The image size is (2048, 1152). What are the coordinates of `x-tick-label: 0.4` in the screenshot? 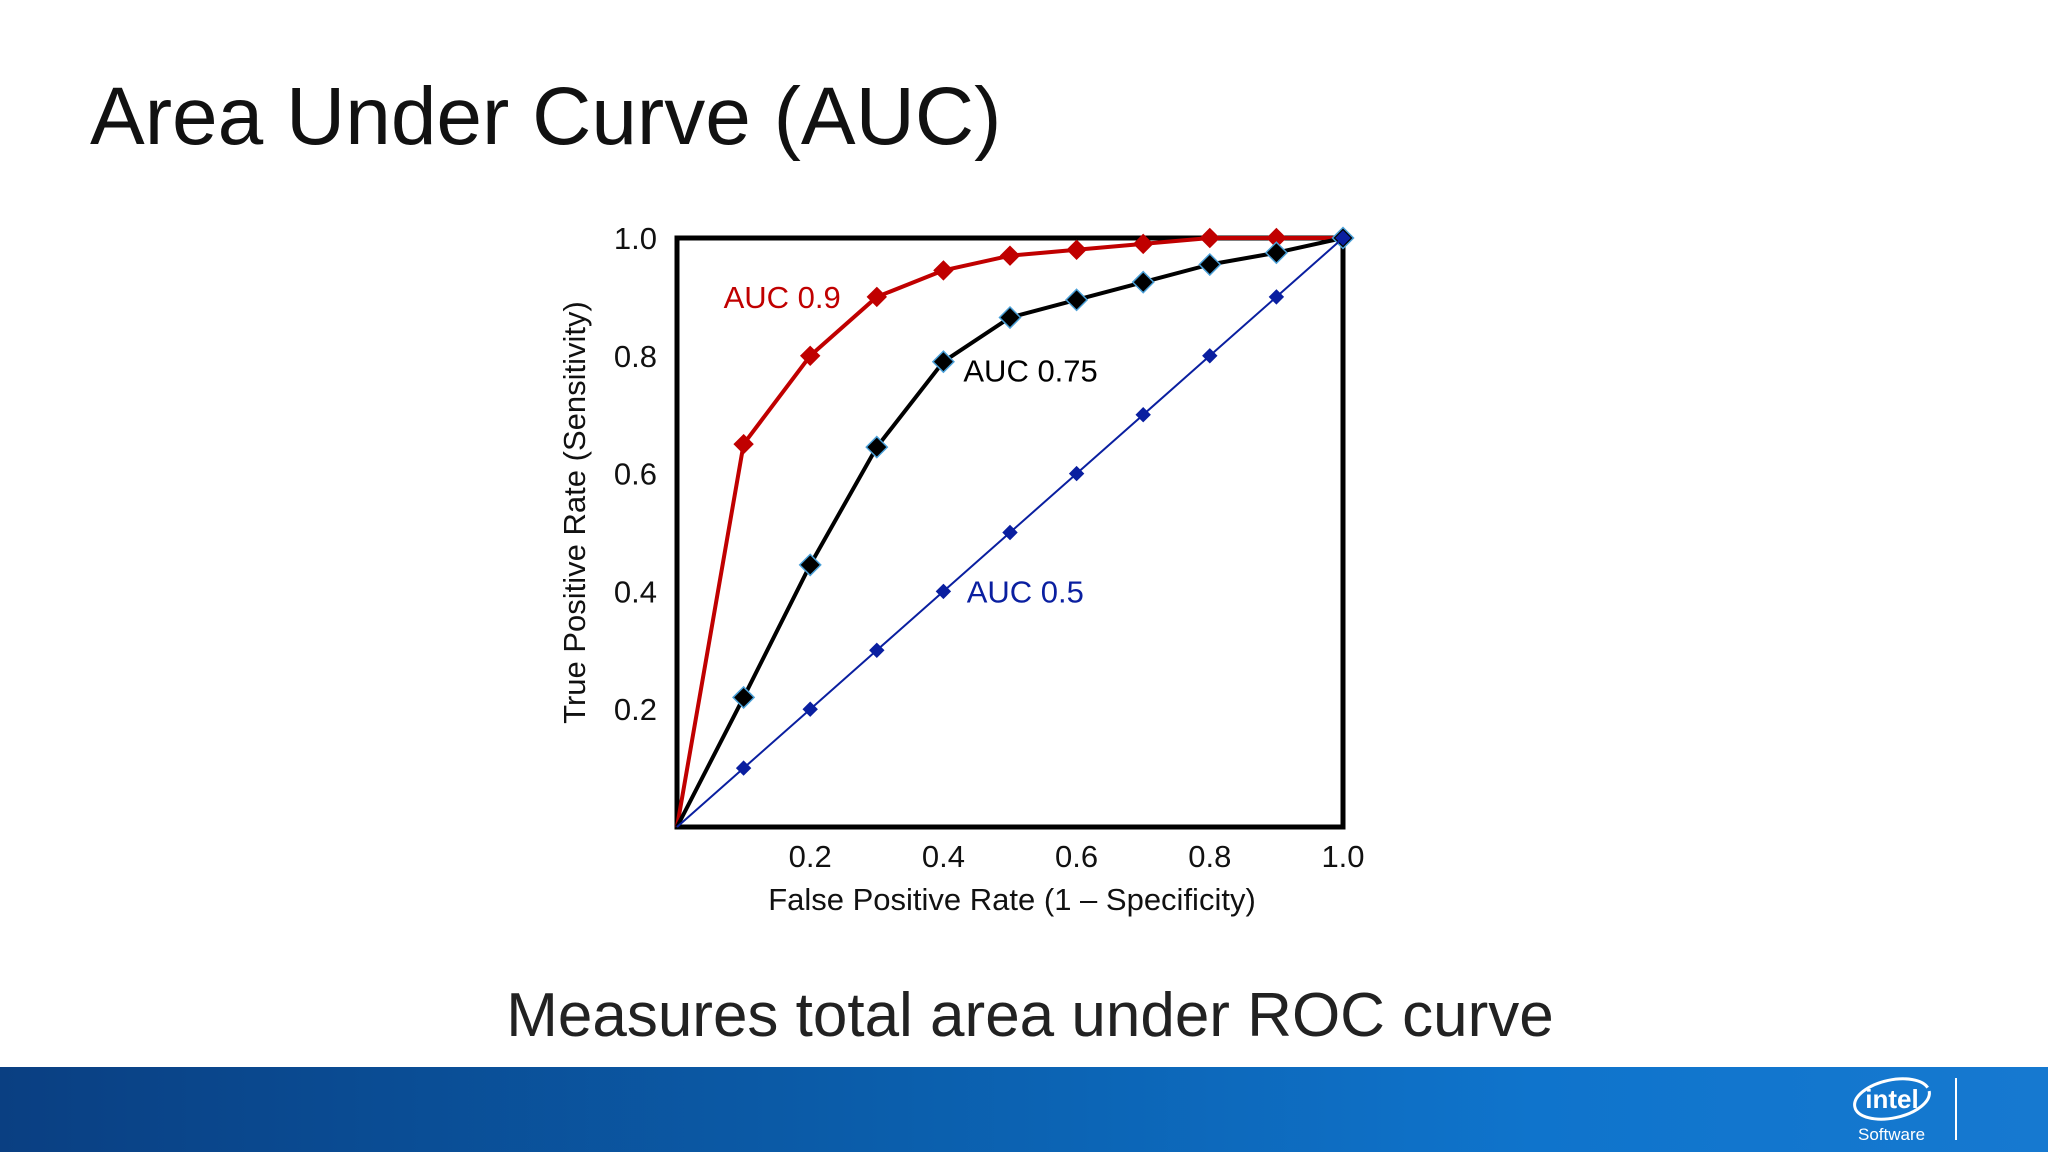 It's located at (943, 856).